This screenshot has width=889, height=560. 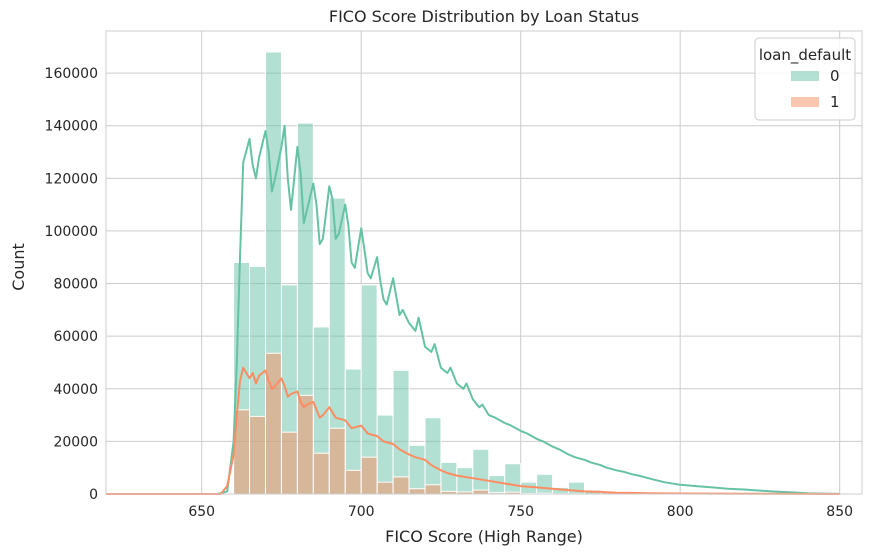 What do you see at coordinates (680, 512) in the screenshot?
I see `x-tick-label: 800` at bounding box center [680, 512].